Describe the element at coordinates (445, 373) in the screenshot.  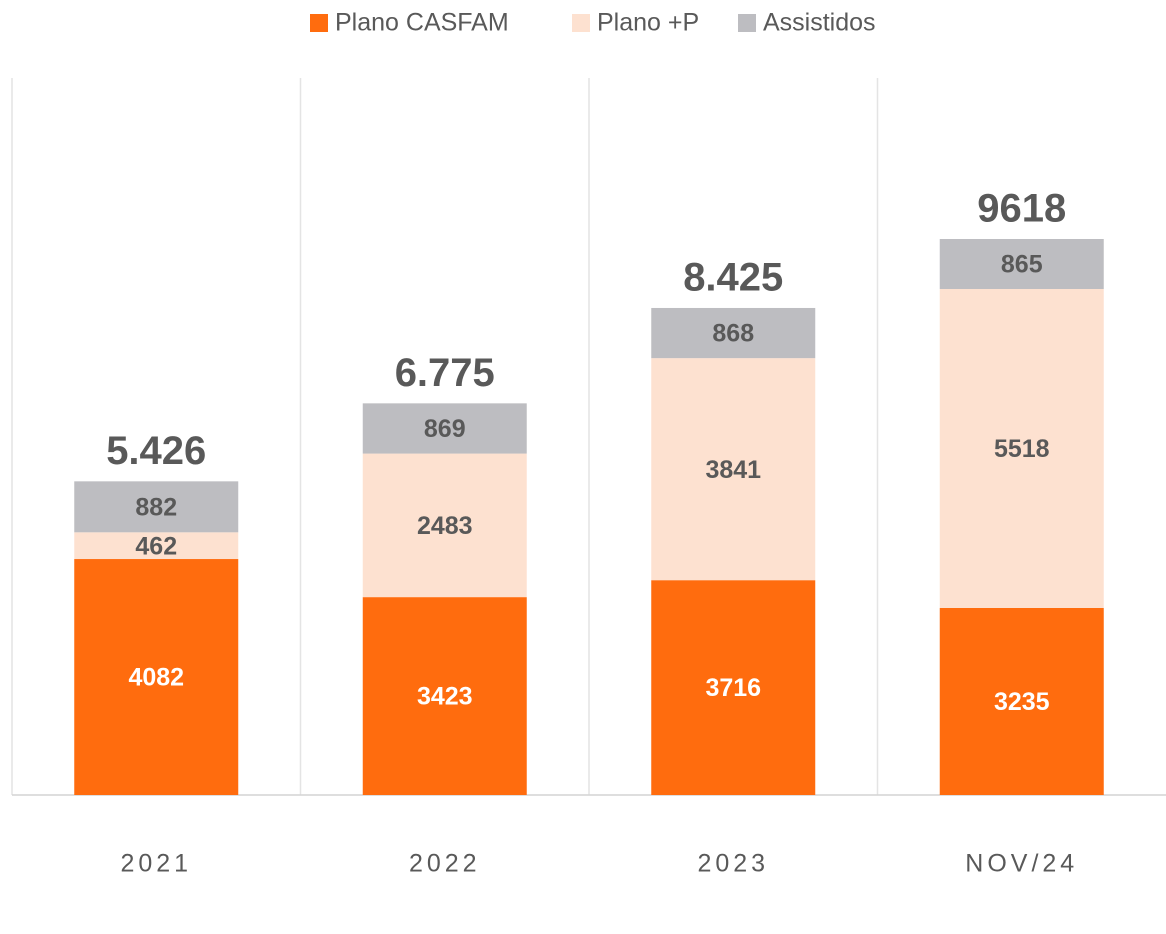
I see `total-label: 6.775` at that location.